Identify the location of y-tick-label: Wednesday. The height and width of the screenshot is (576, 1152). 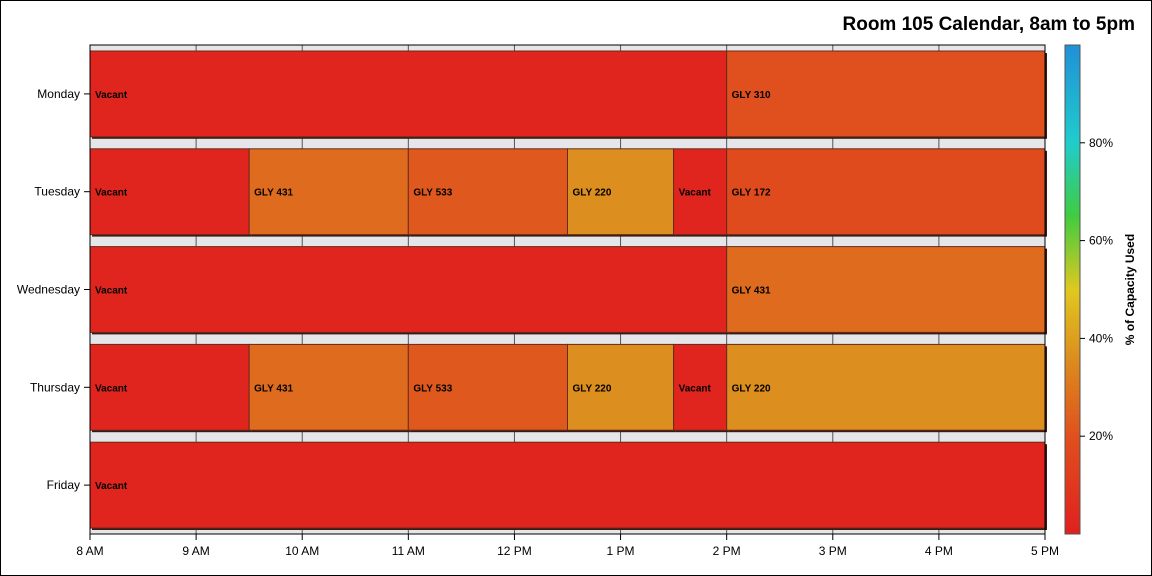
(48, 290).